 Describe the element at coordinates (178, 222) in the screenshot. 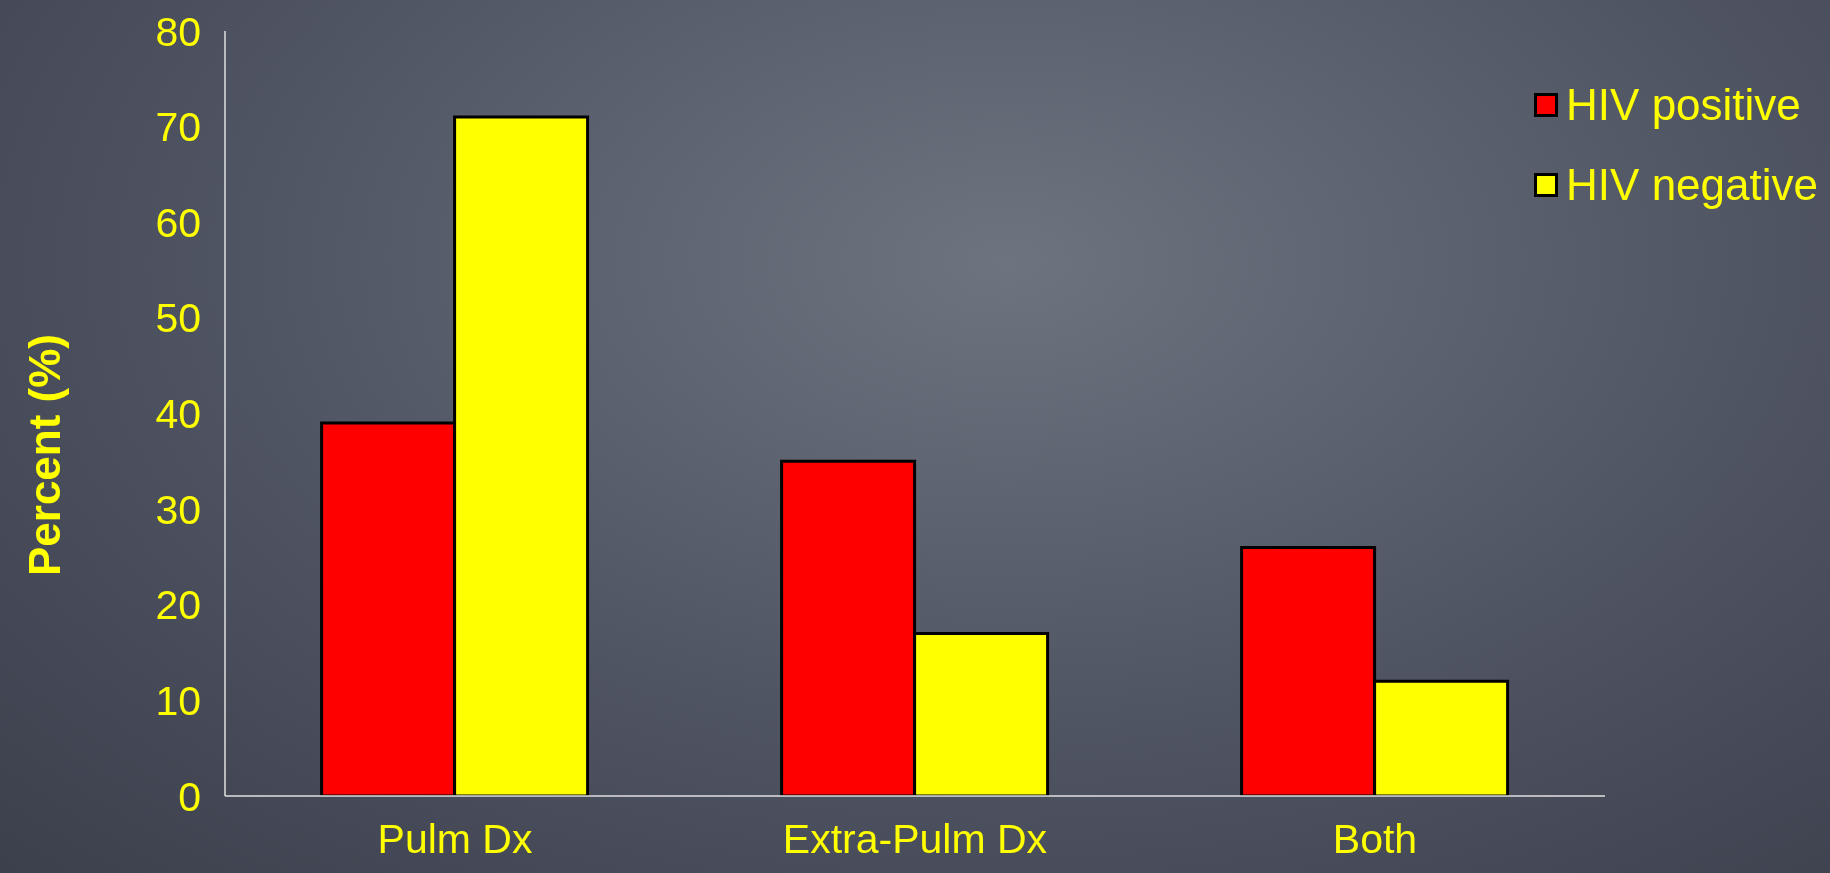

I see `y-tick-label: 60` at that location.